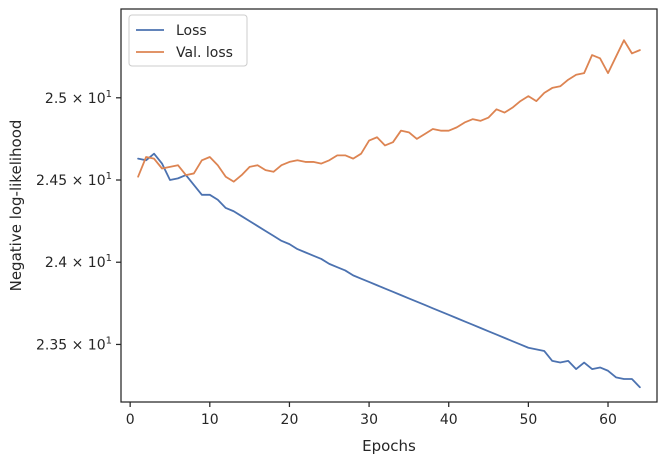 The image size is (667, 463). I want to click on legend: Loss Val. loss, so click(188, 40).